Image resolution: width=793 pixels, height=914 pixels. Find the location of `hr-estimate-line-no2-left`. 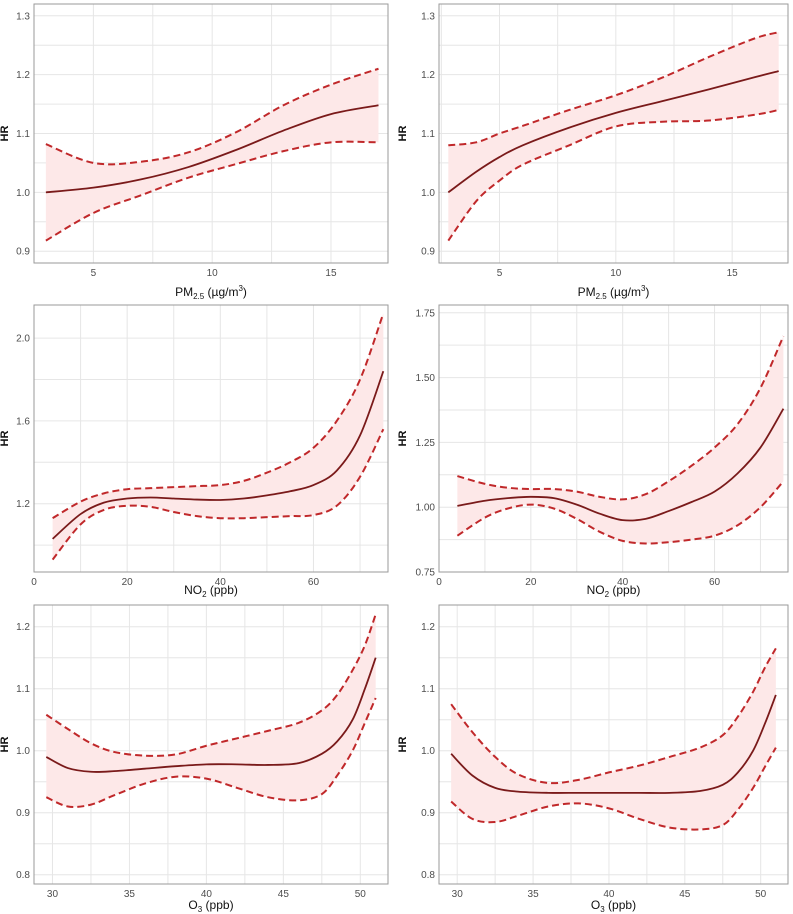

hr-estimate-line-no2-left is located at coordinates (218, 455).